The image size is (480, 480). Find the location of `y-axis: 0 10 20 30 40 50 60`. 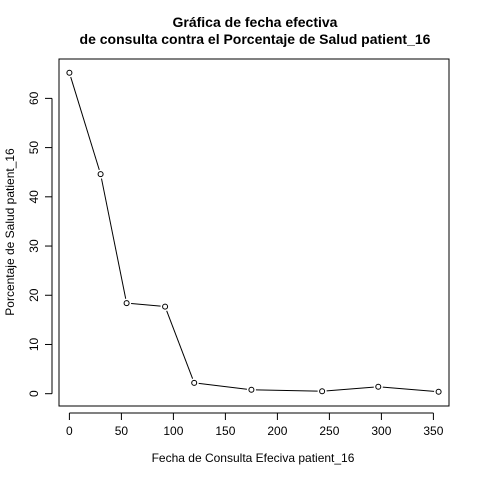

y-axis: 0 10 20 30 40 50 60 is located at coordinates (40, 244).